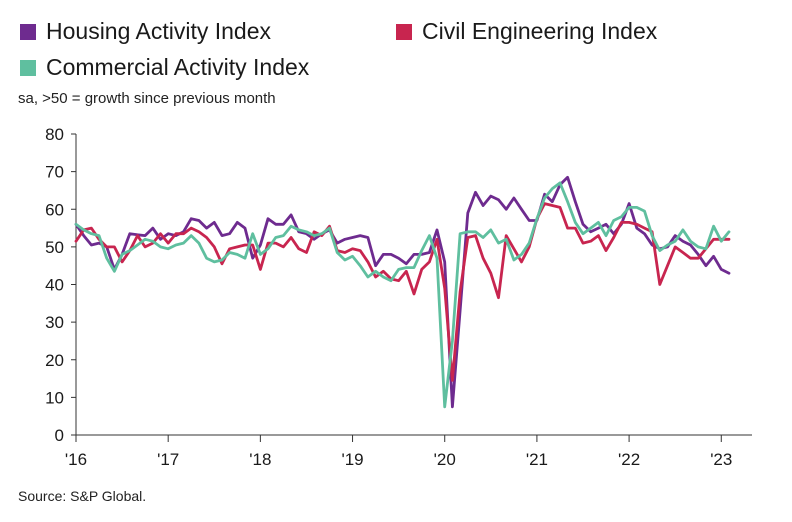  I want to click on x-tick-label: '16, so click(76, 459).